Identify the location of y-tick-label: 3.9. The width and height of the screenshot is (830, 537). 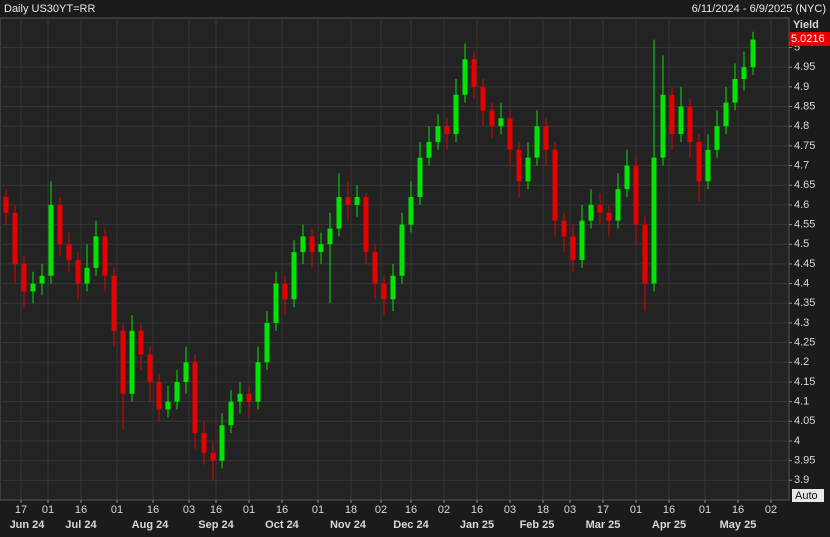
(801, 480).